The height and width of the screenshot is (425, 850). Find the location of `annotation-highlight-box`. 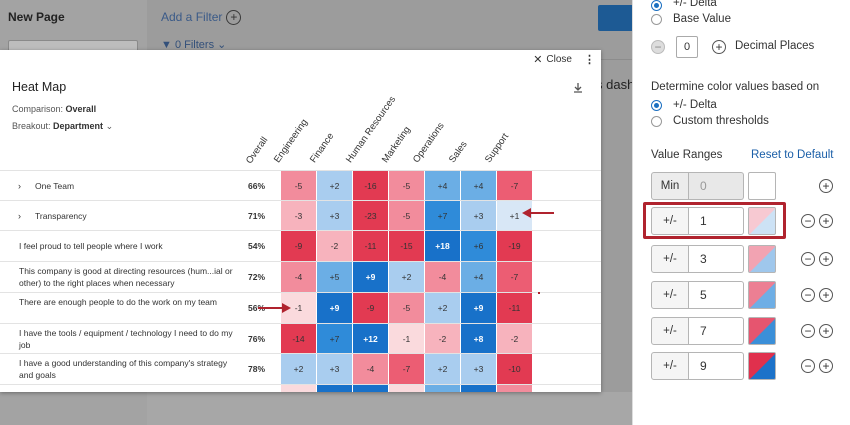

annotation-highlight-box is located at coordinates (714, 220).